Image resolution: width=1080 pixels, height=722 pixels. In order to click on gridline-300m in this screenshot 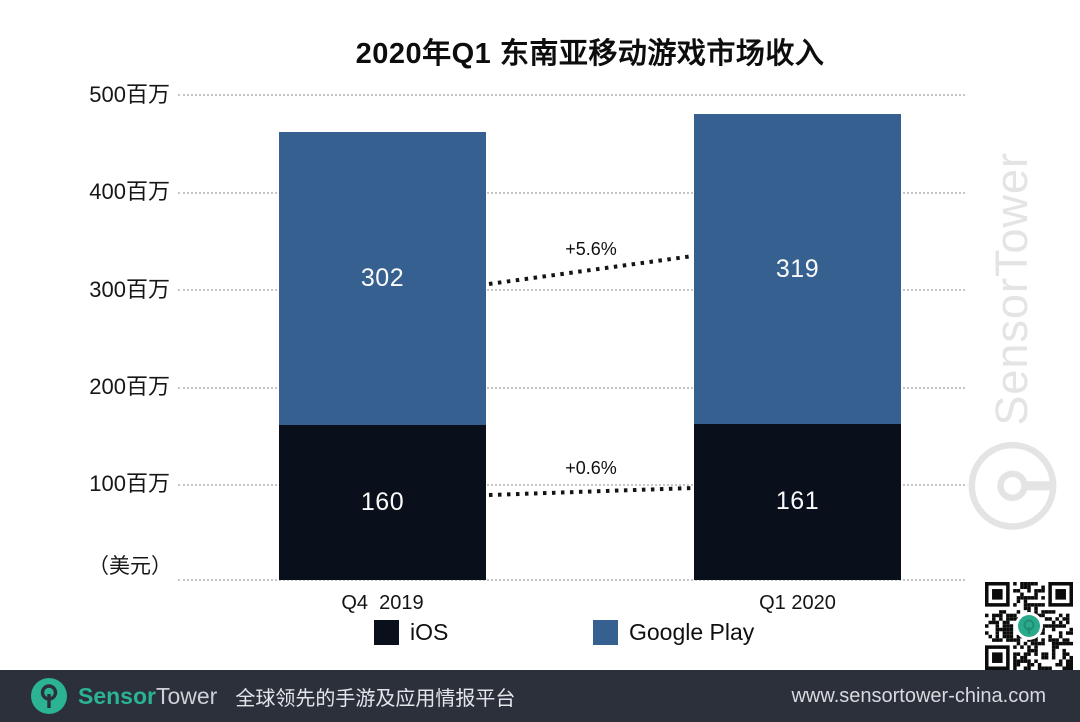, I will do `click(571, 290)`.